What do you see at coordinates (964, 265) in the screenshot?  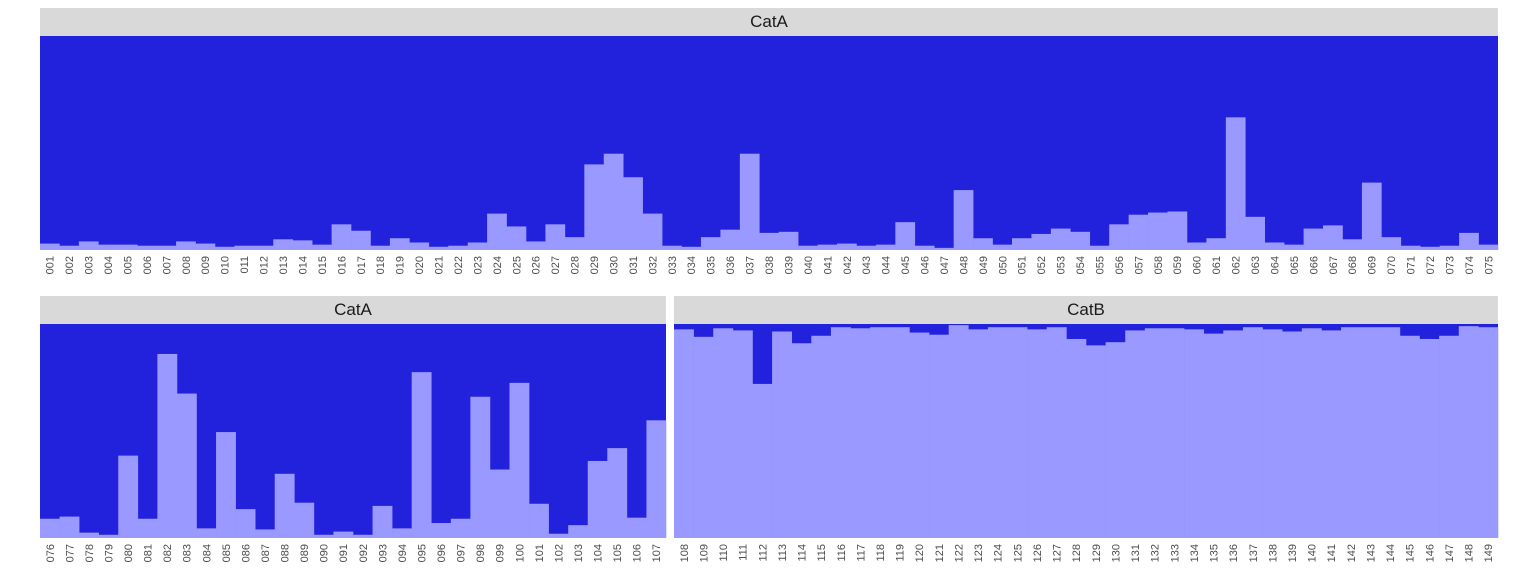 I see `x-tick-label: 048` at bounding box center [964, 265].